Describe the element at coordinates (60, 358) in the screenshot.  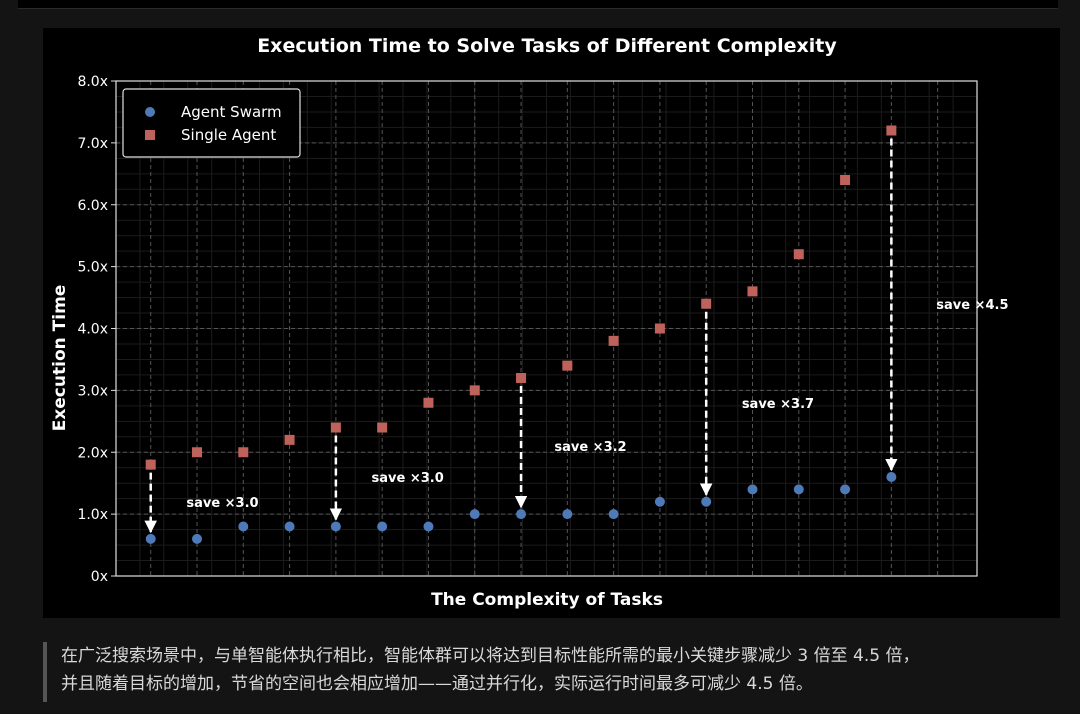
I see `y-axis-label: Execution Time` at that location.